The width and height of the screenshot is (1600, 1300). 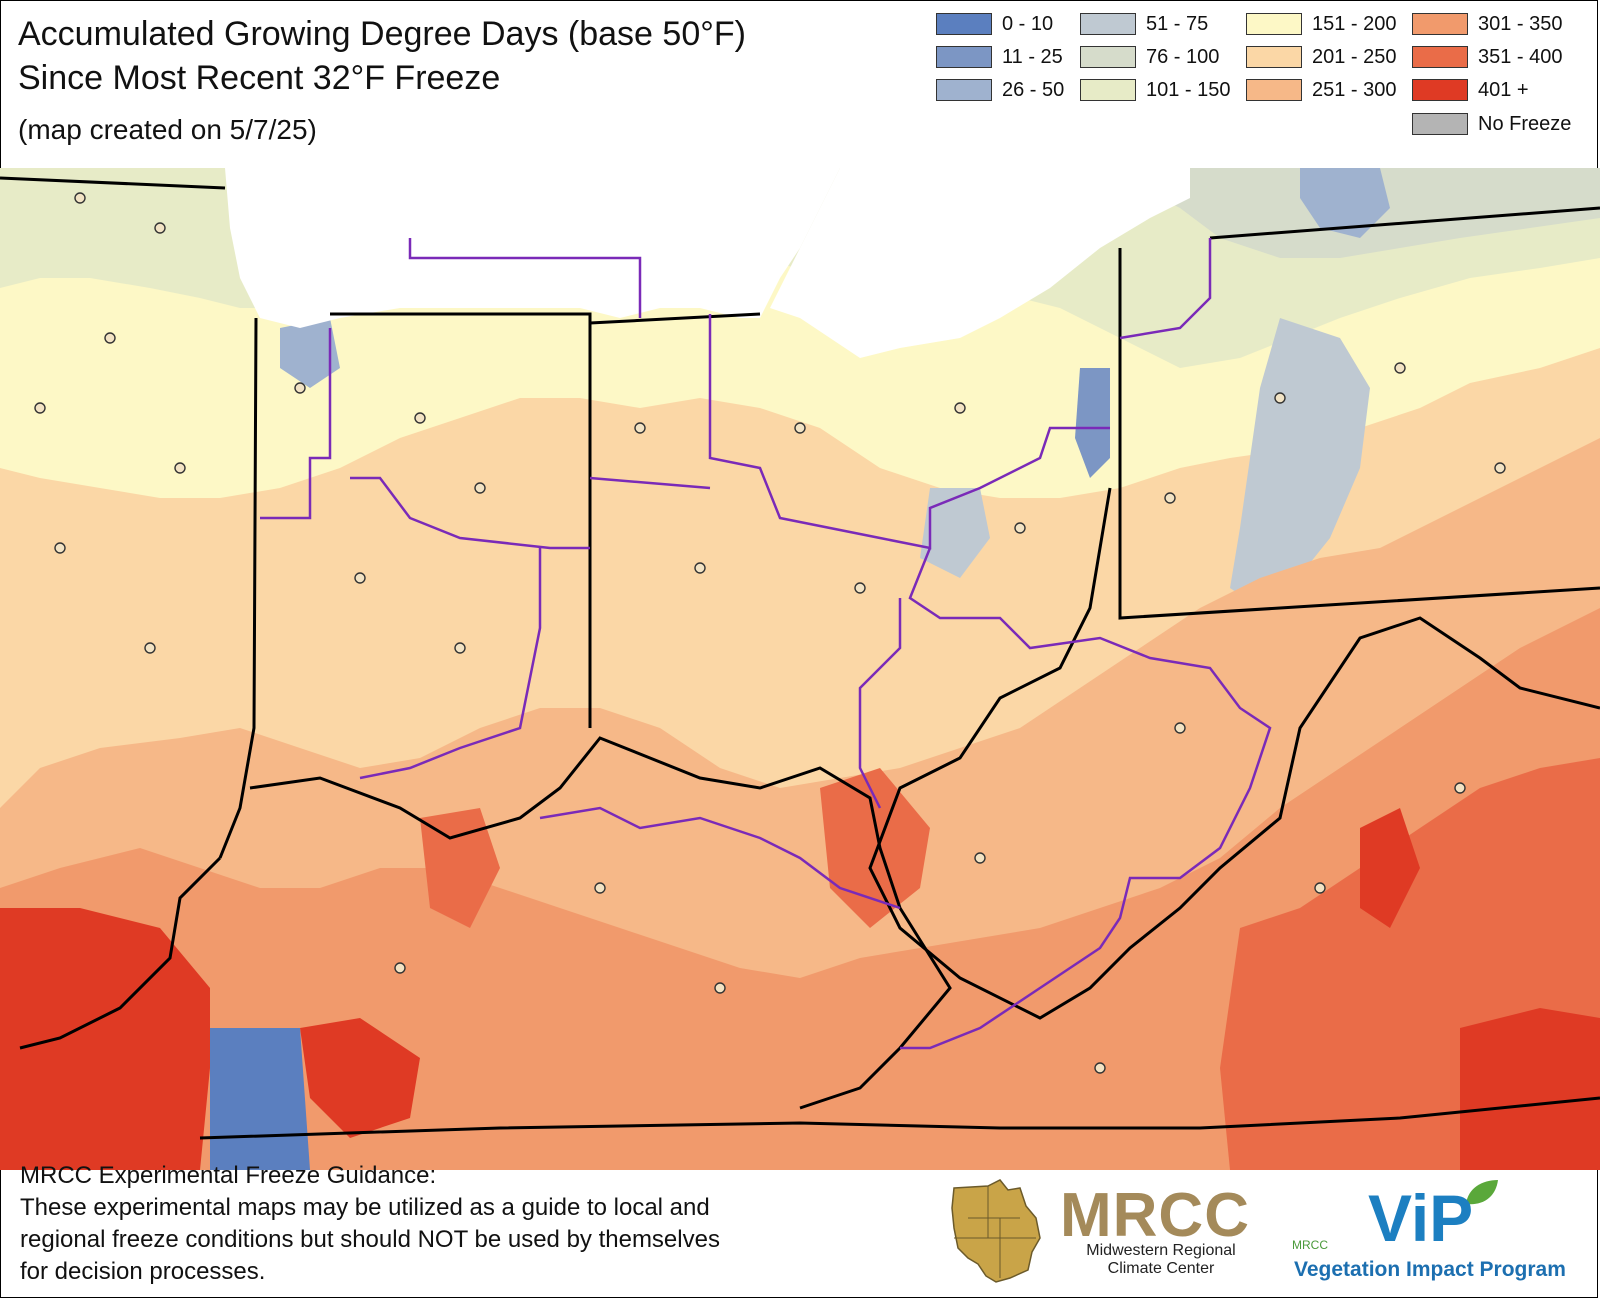 I want to click on legend-label: 51 - 75, so click(x=1177, y=23).